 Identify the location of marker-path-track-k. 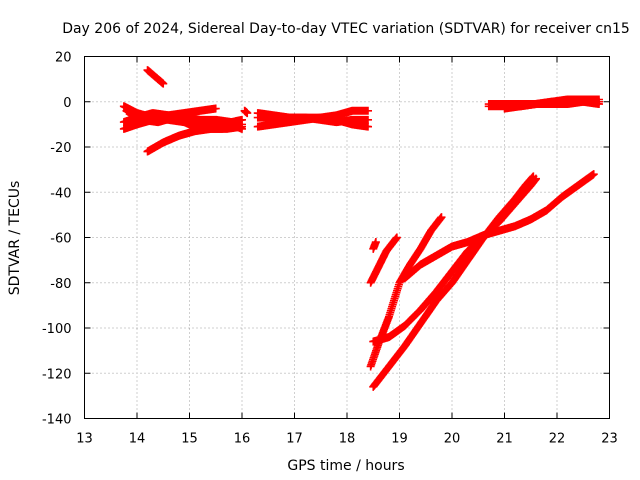
(383, 260).